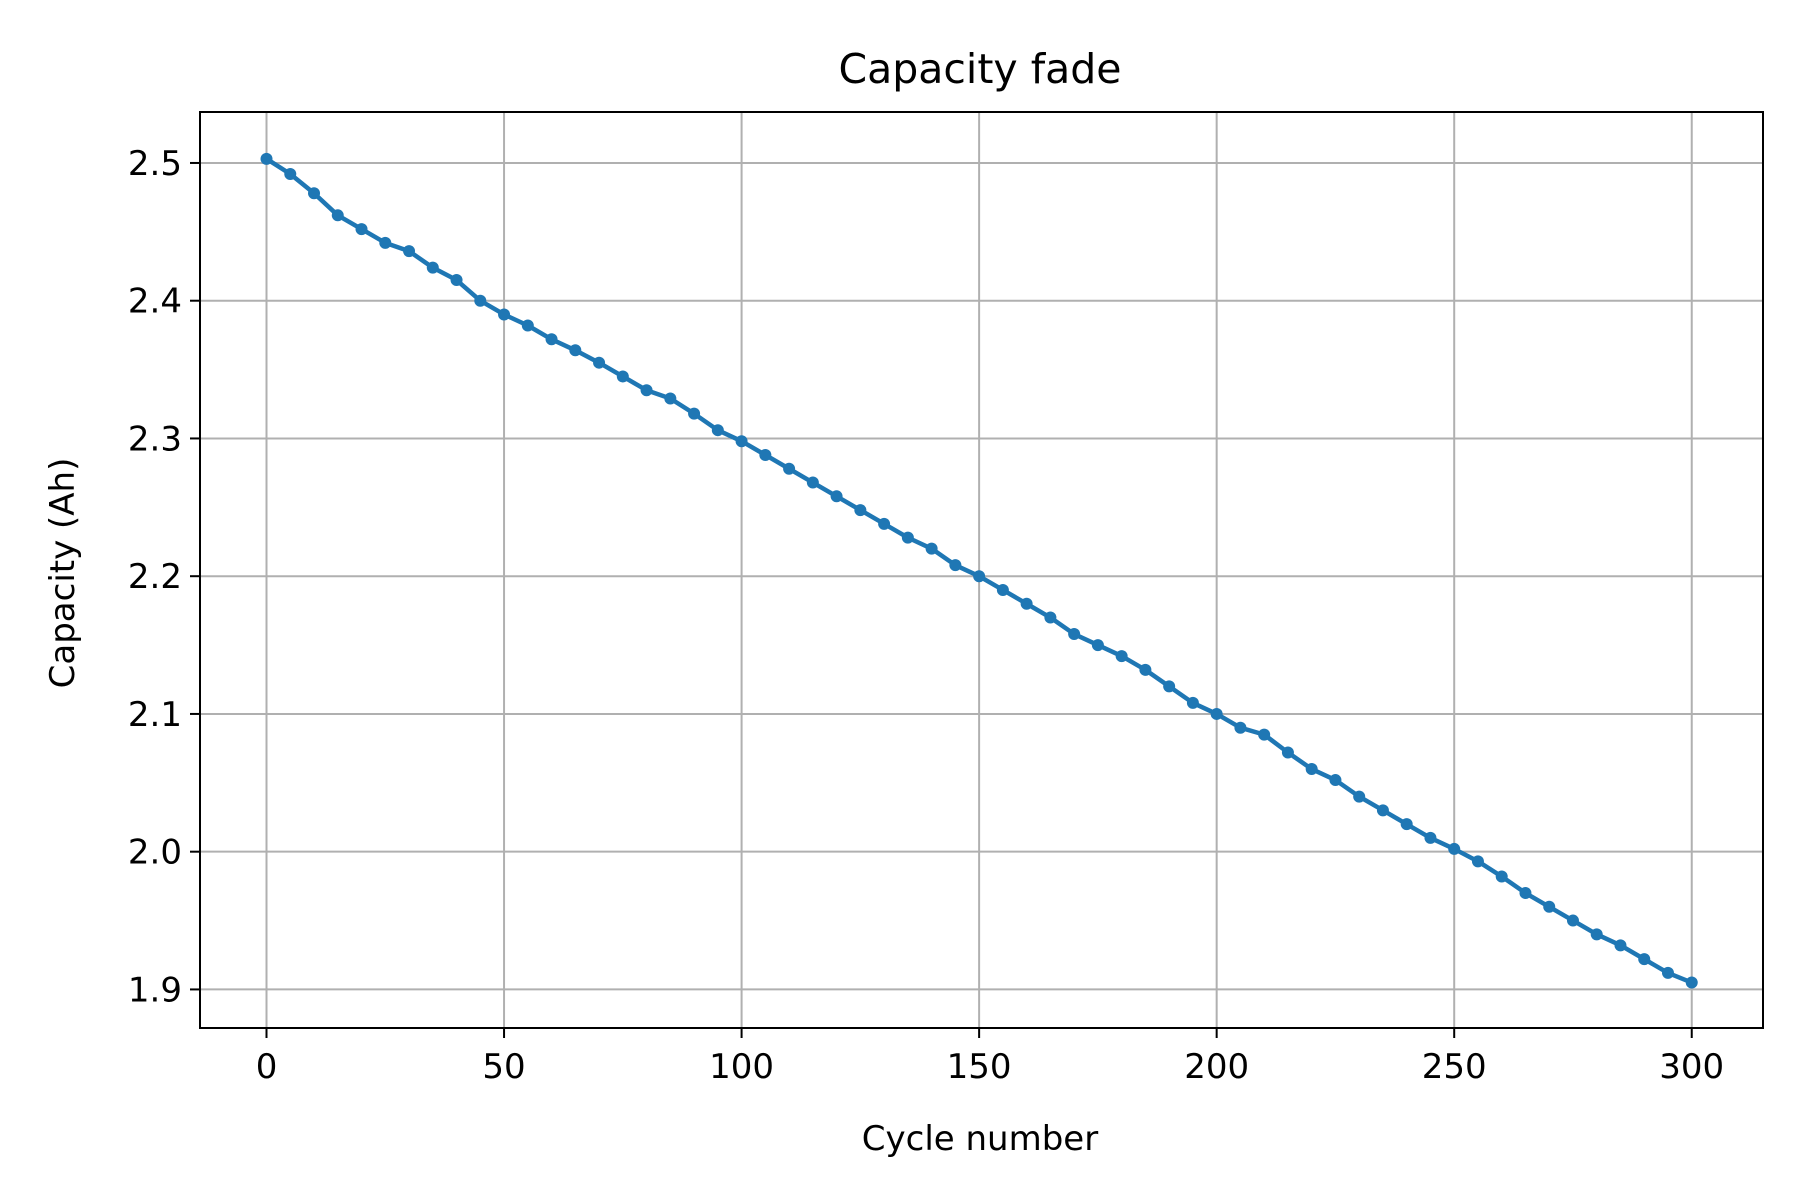 This screenshot has height=1200, width=1800. I want to click on x-tick-label: 0, so click(267, 1067).